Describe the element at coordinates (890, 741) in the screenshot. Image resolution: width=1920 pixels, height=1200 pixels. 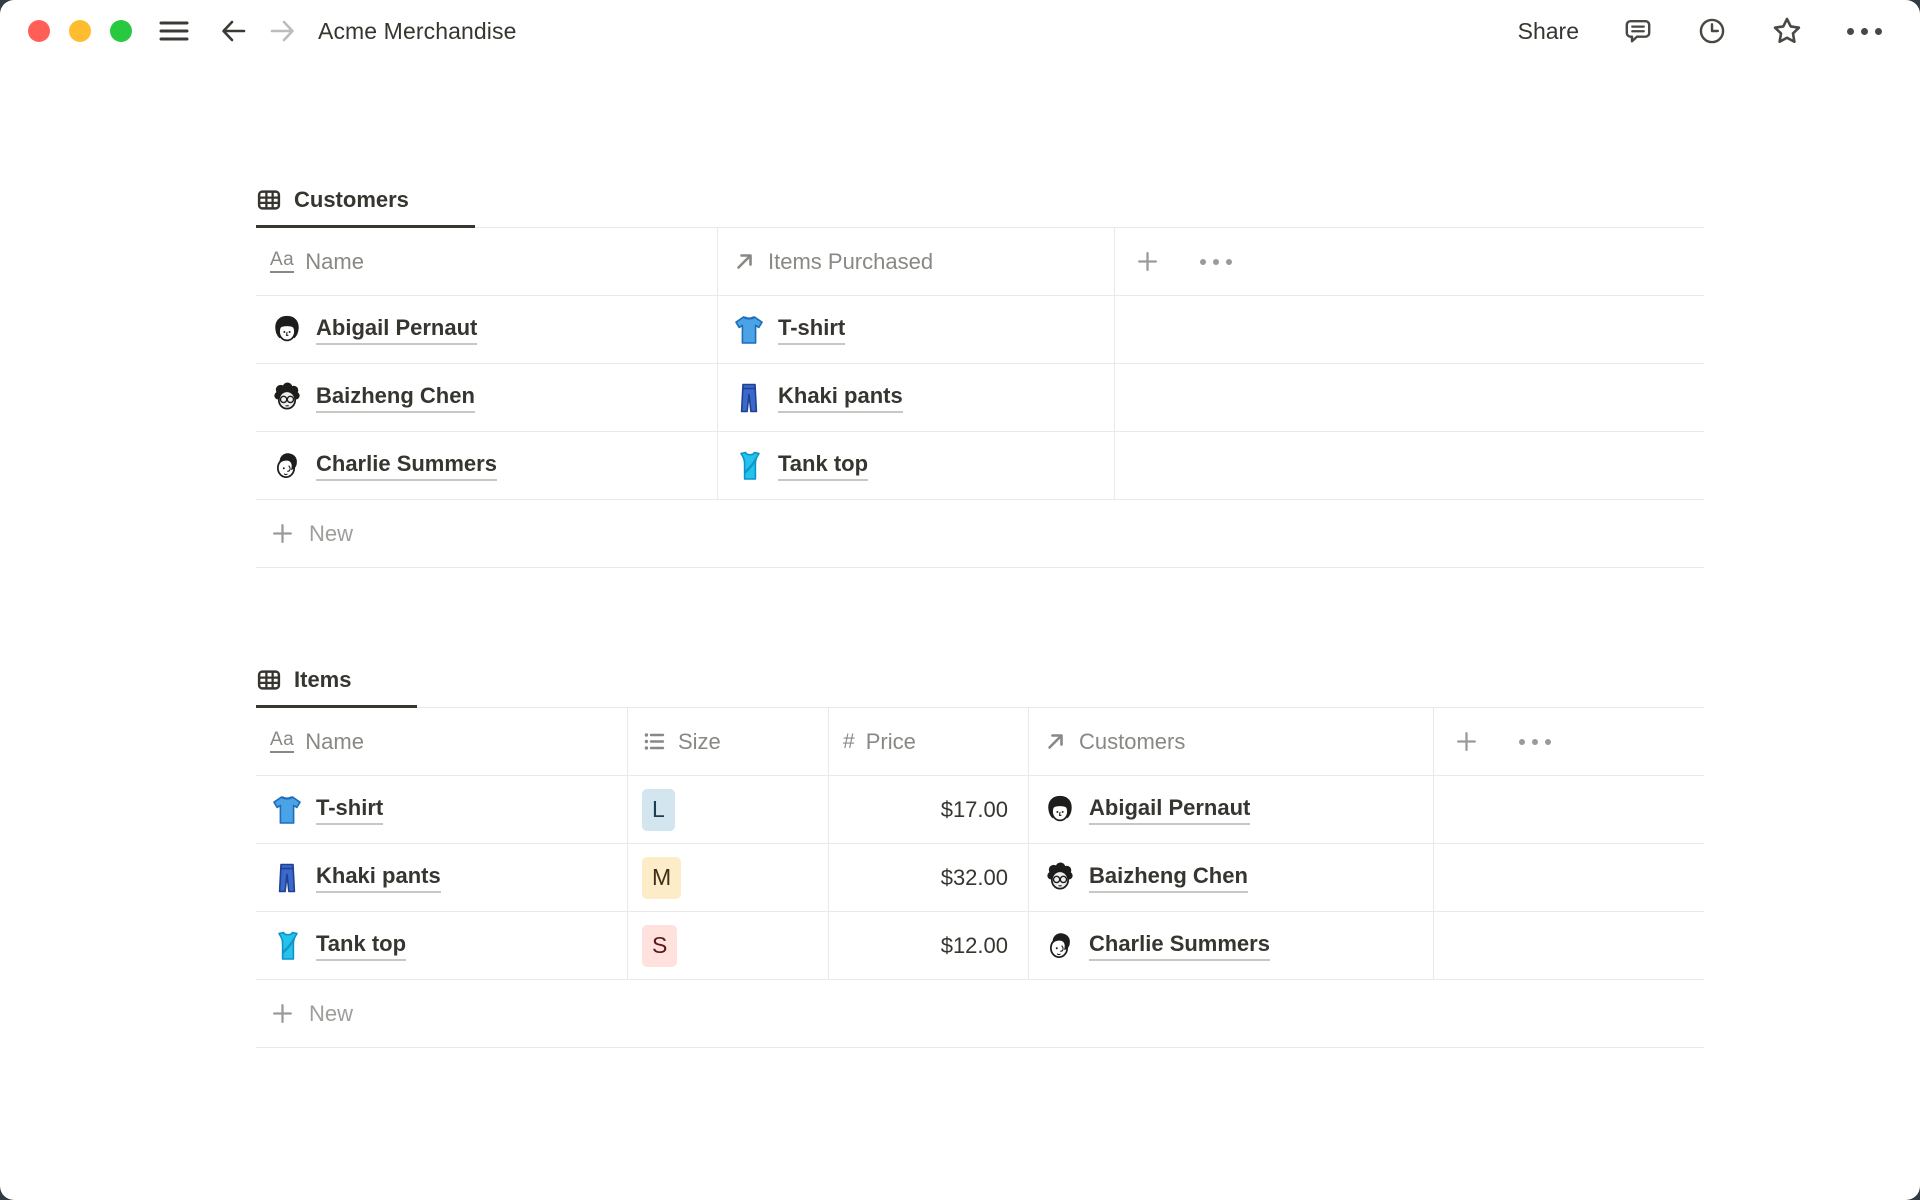
I see `column-label: Price` at that location.